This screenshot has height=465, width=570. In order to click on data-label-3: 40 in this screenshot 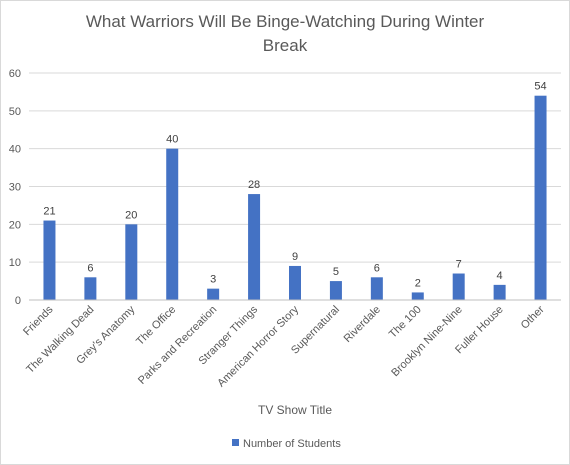, I will do `click(172, 140)`.